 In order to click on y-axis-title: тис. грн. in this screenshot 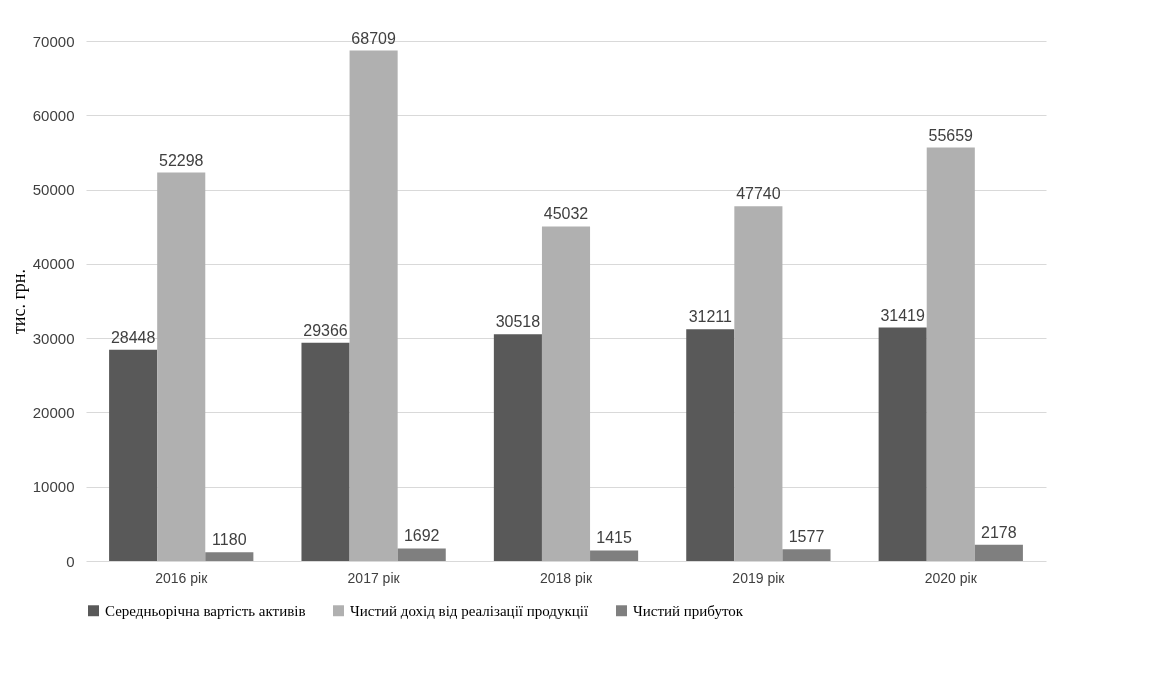, I will do `click(18, 301)`.